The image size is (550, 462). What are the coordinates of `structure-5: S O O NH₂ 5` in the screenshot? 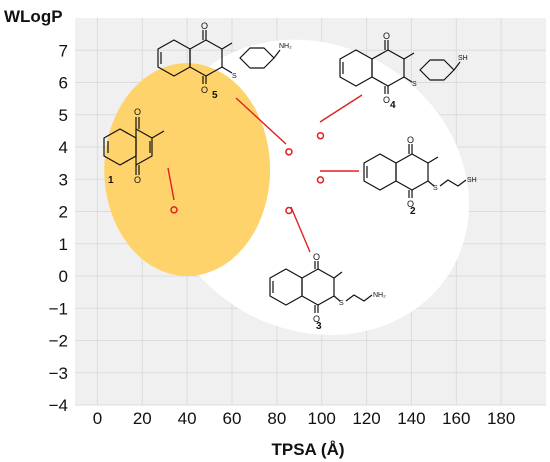 It's located at (224, 61).